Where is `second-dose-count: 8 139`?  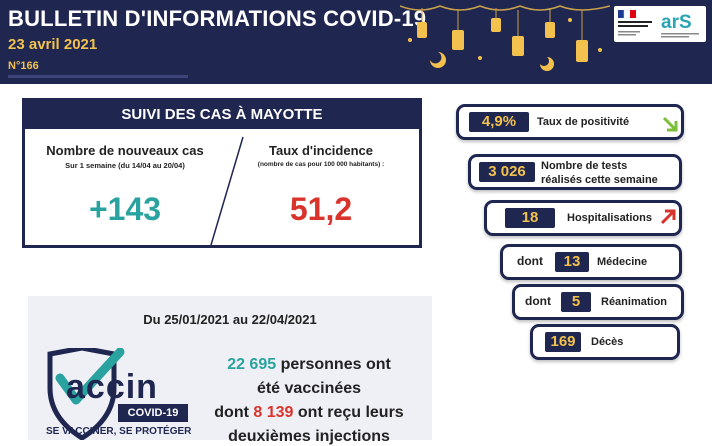
second-dose-count: 8 139 is located at coordinates (273, 412).